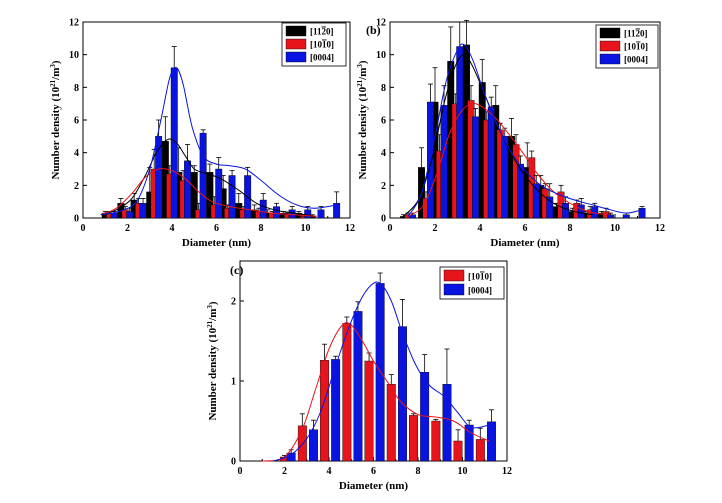 The height and width of the screenshot is (503, 722). Describe the element at coordinates (233, 382) in the screenshot. I see `y-tick-label: 1` at that location.